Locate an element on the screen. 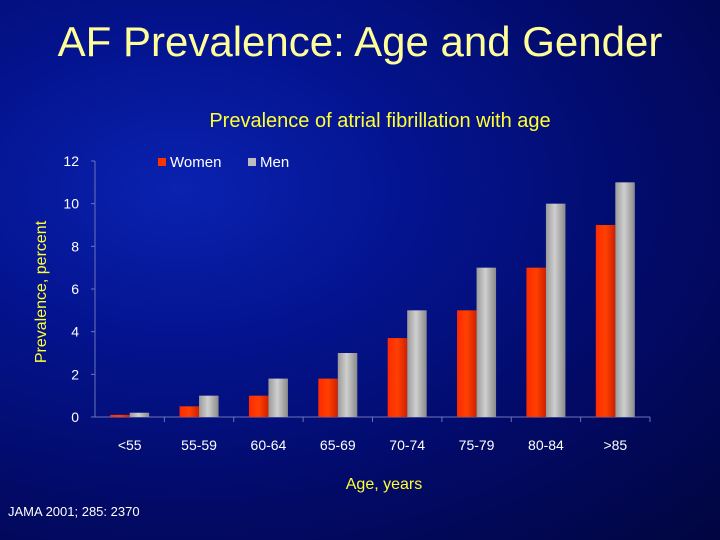  y-tick-label: 12 is located at coordinates (71, 161).